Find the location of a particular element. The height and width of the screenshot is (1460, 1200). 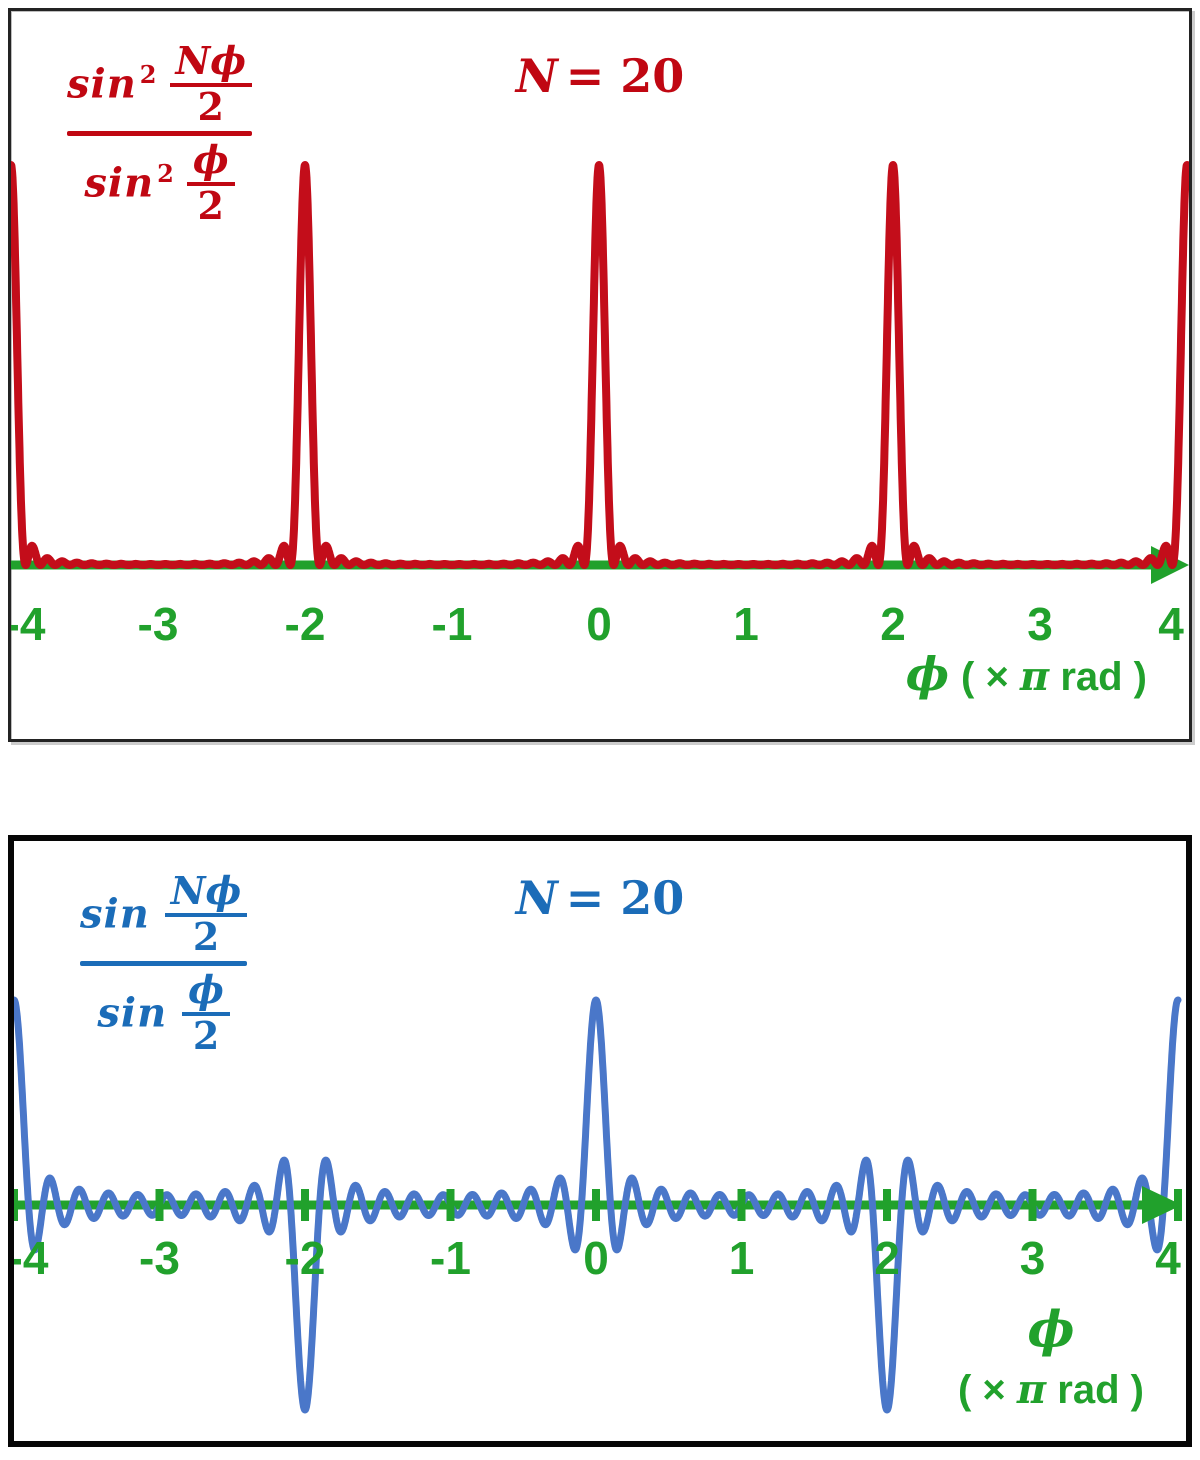

bottom-formula-numerator: sin Nϕ 2 is located at coordinates (164, 914).